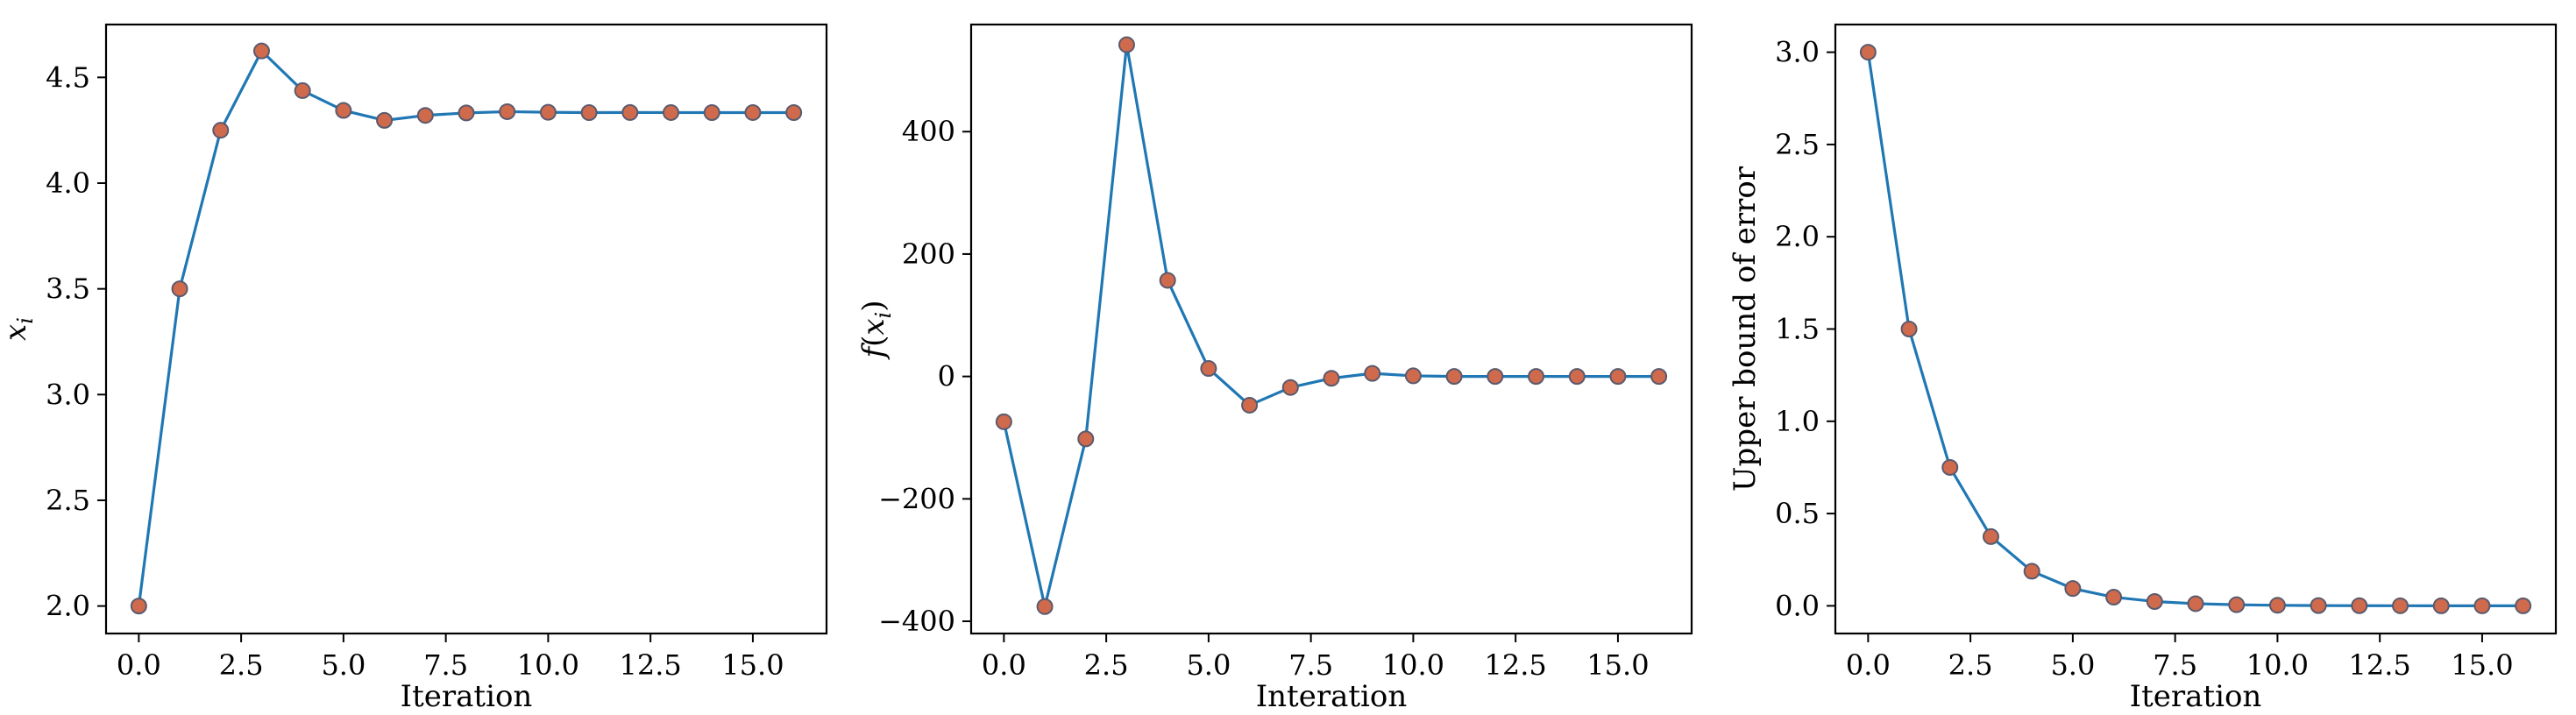  Describe the element at coordinates (19, 329) in the screenshot. I see `y-axis-label: xi` at that location.